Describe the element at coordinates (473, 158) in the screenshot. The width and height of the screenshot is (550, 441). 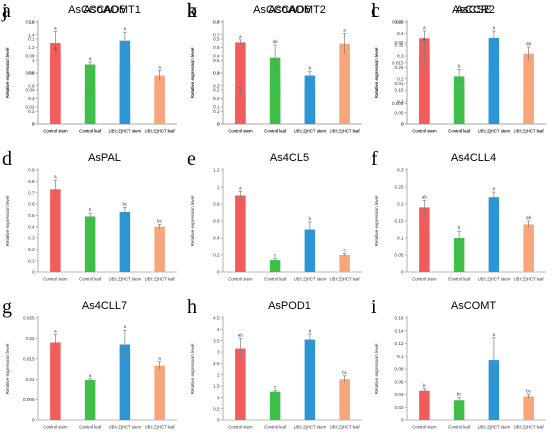
I see `chart-title: As4CLL4` at that location.